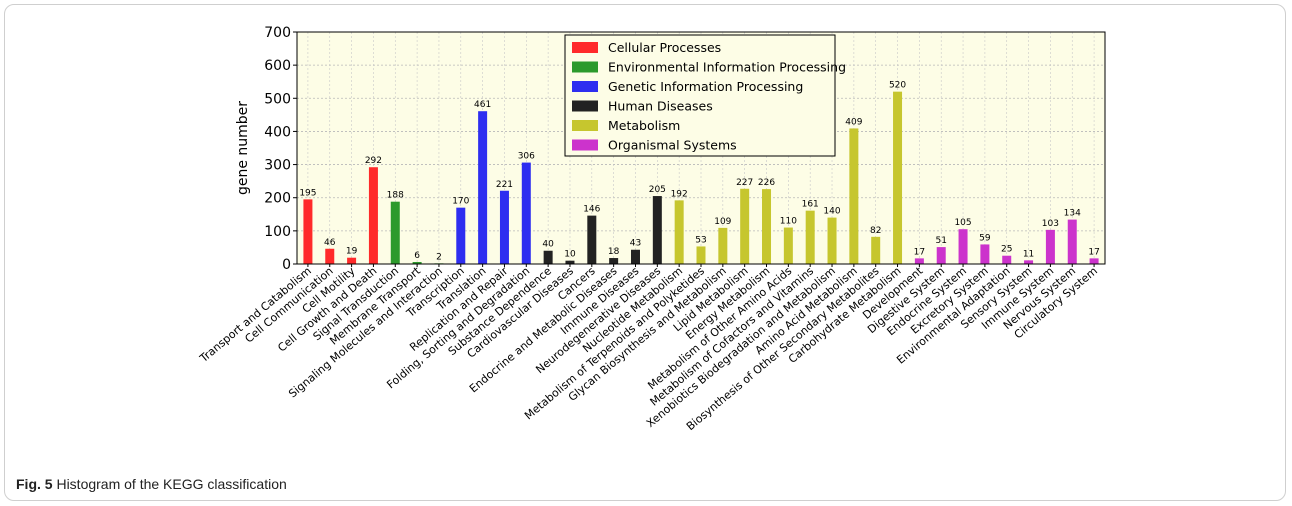 The image size is (1292, 506). What do you see at coordinates (644, 125) in the screenshot?
I see `legend-label-4: Metabolism` at bounding box center [644, 125].